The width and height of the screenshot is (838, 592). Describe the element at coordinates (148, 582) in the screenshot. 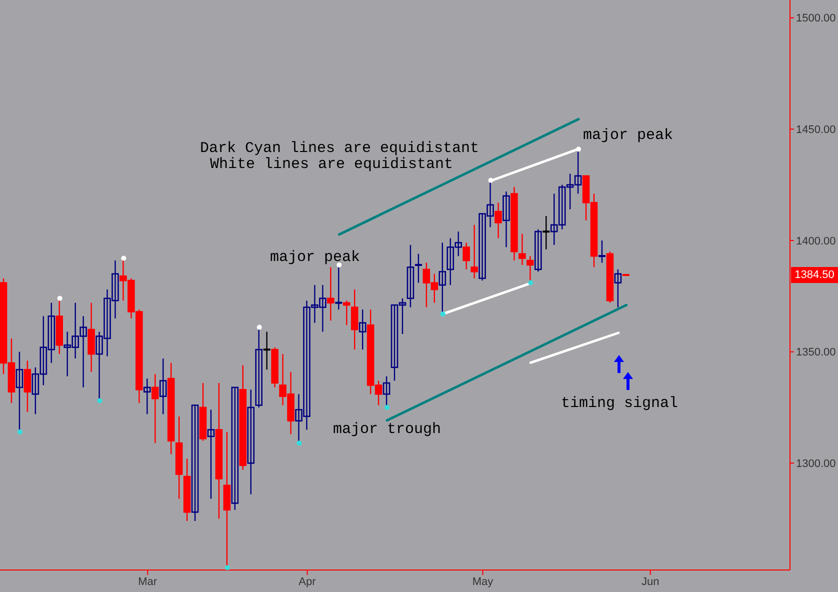

I see `x-tick-label: Mar` at that location.